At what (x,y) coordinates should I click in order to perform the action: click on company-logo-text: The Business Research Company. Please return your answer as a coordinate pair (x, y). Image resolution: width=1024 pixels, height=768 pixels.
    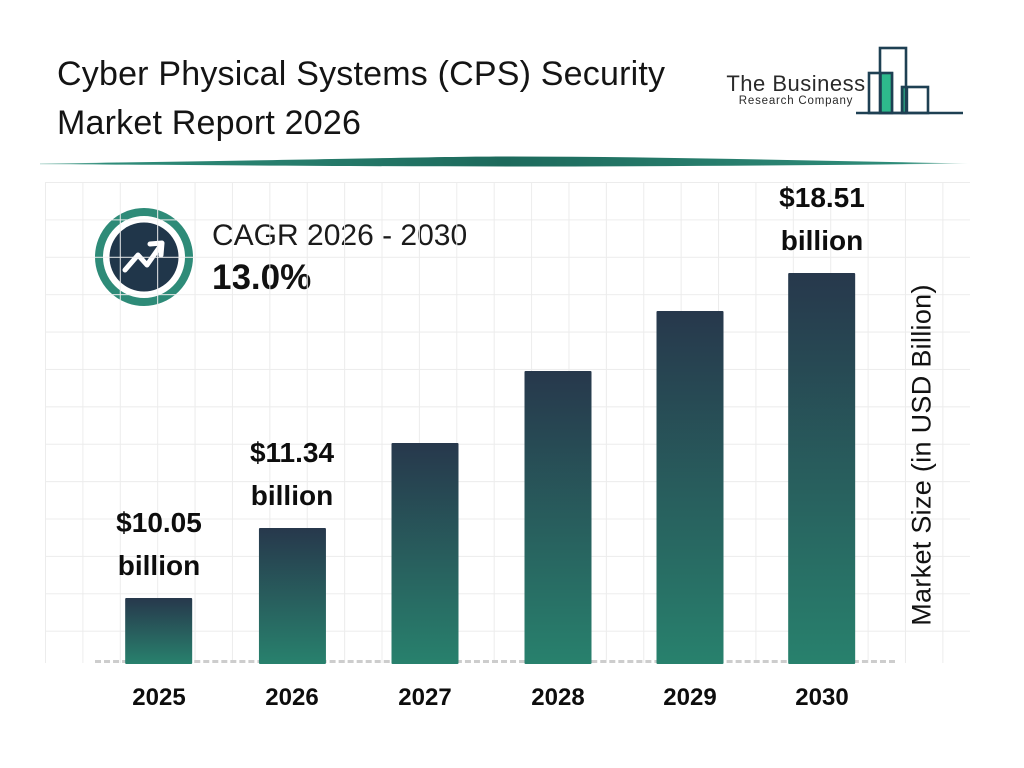
    Looking at the image, I should click on (796, 90).